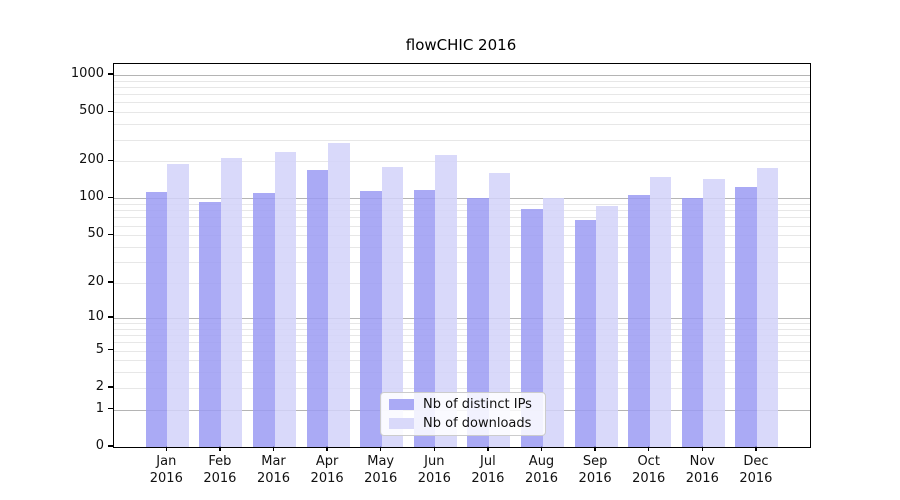 The image size is (900, 500). I want to click on bar-distinct-ips-dec, so click(746, 316).